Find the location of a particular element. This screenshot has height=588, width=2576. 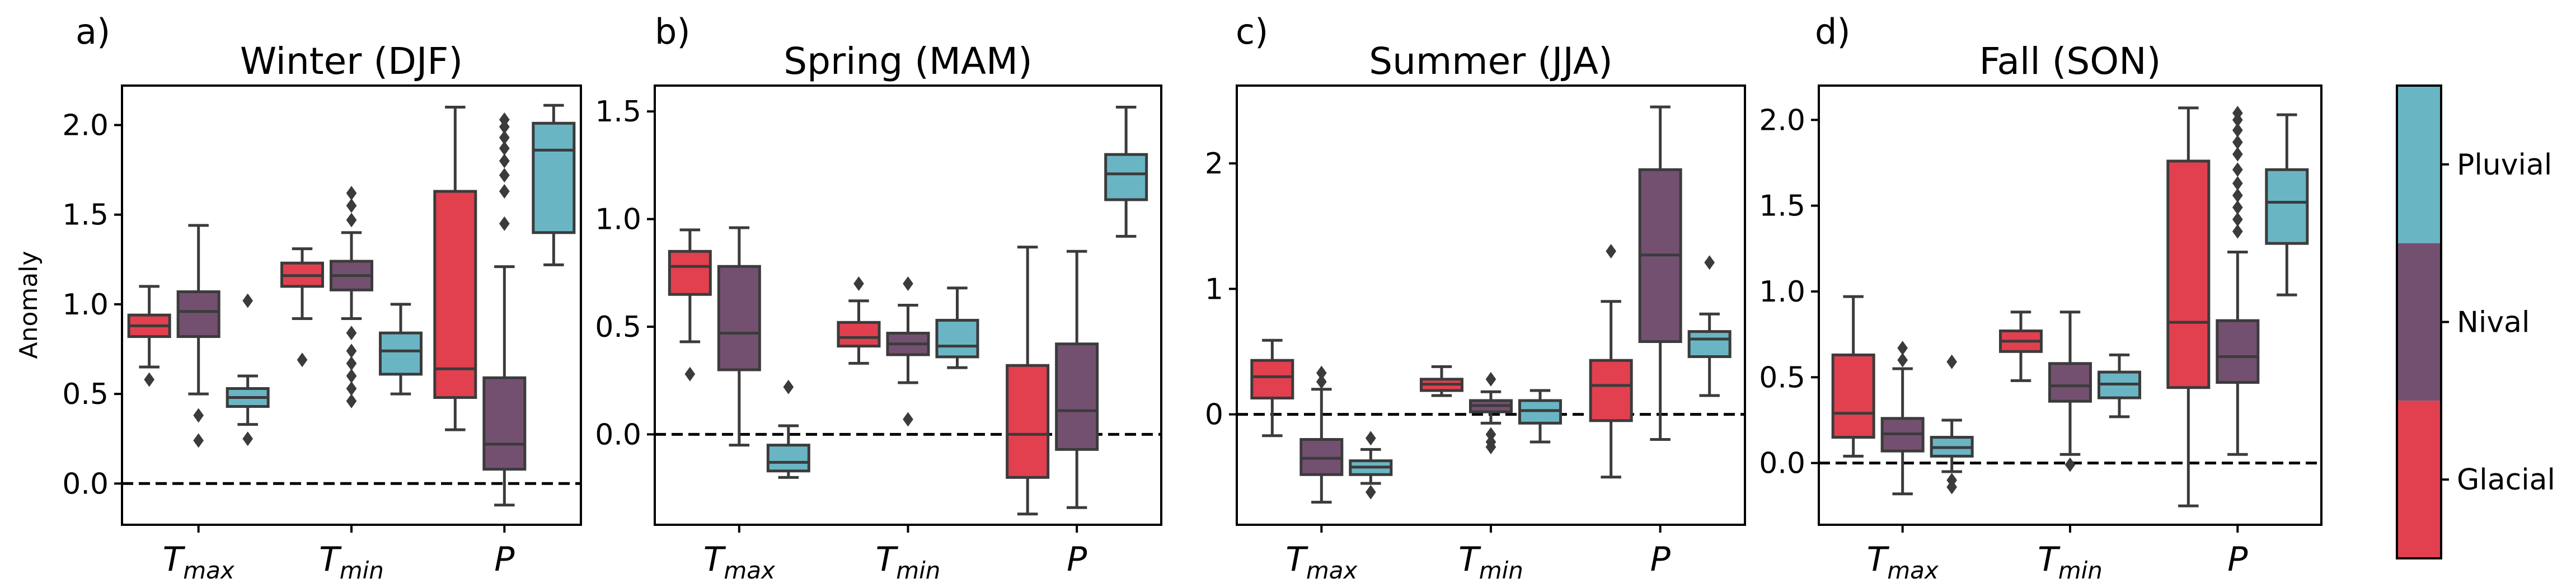

panel-letter: a) is located at coordinates (93, 31).